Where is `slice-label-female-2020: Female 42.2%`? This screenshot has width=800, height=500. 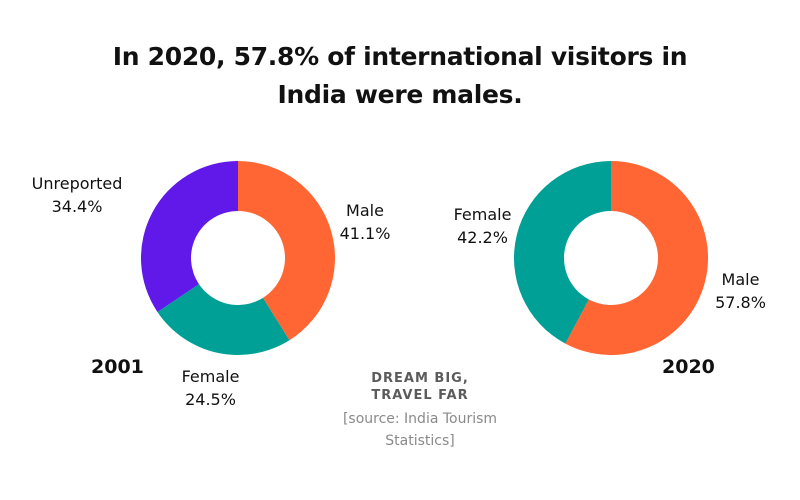
slice-label-female-2020: Female 42.2% is located at coordinates (482, 226).